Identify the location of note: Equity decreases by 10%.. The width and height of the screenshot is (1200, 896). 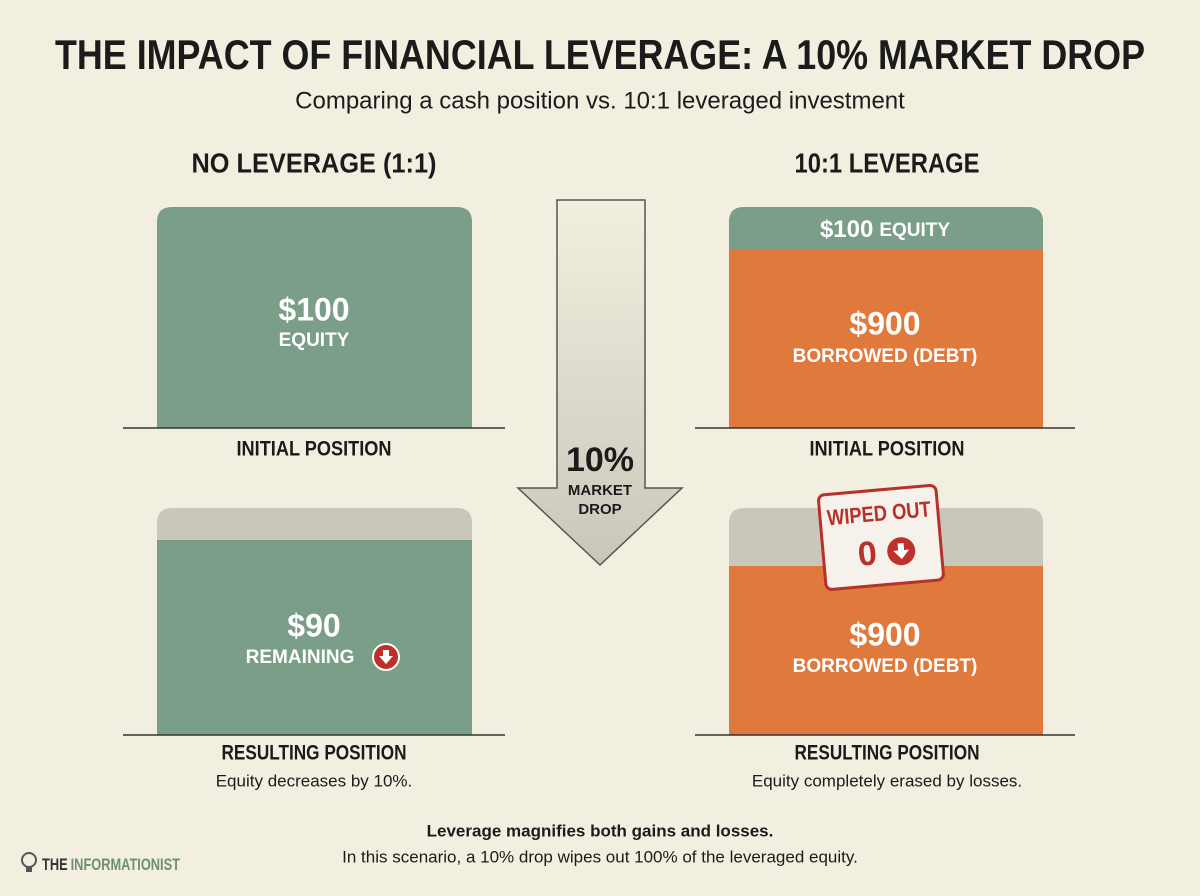
(314, 780).